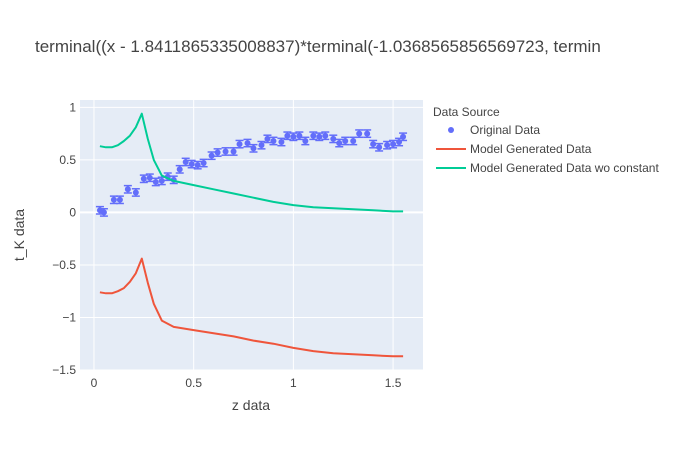 The height and width of the screenshot is (455, 700). I want to click on legend-swatch-marker, so click(451, 130).